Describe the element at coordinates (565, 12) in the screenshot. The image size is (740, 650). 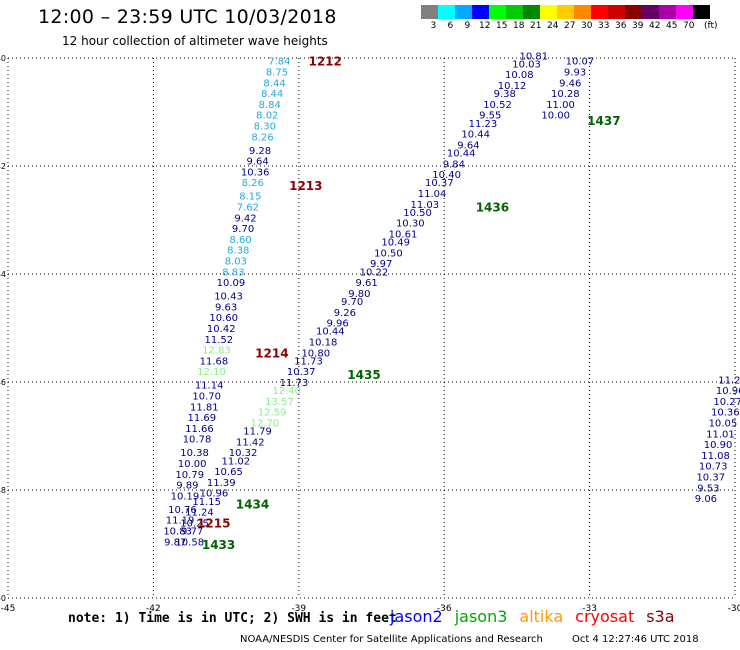
I see `color-legend` at that location.